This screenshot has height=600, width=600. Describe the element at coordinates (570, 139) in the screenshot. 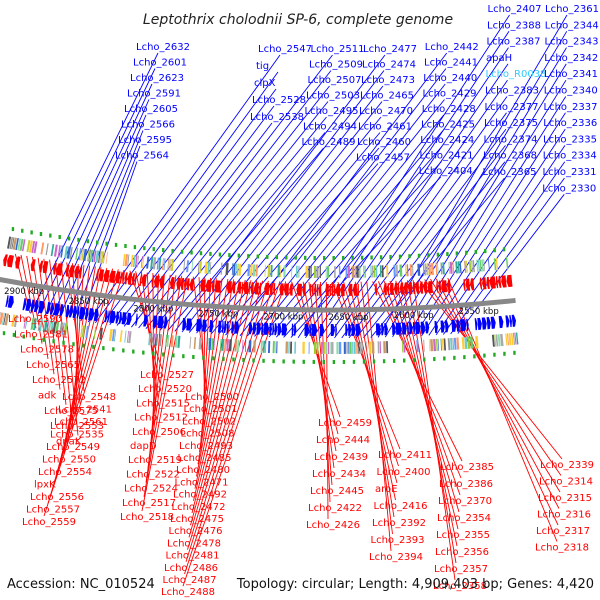

I see `forward-gene-label: Lcho_2335` at that location.